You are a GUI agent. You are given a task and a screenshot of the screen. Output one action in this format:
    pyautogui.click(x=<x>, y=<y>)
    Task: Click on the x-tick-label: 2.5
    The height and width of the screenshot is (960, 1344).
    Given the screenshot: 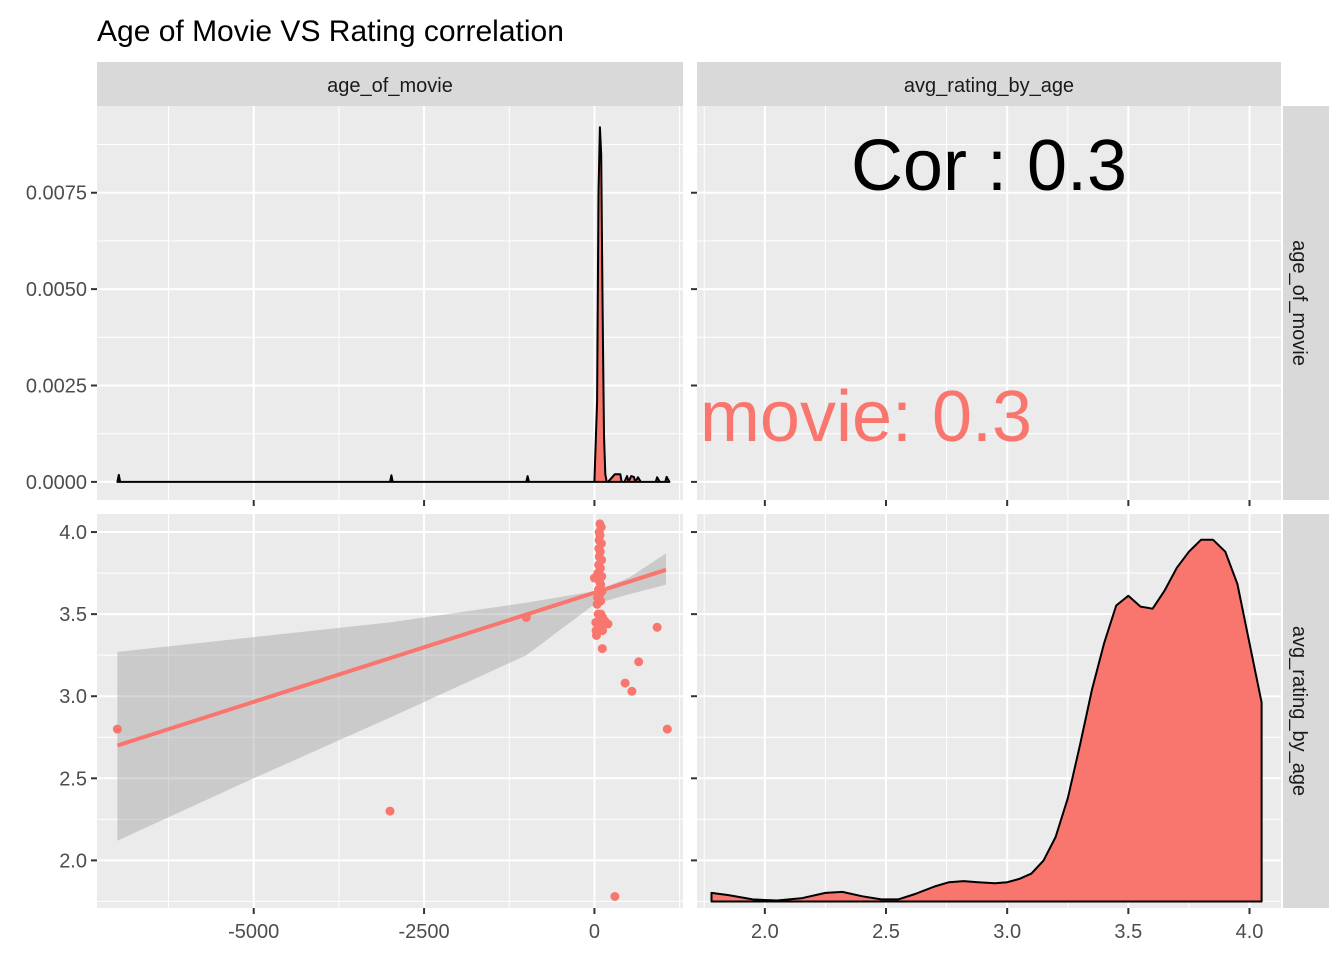 What is the action you would take?
    pyautogui.click(x=886, y=932)
    